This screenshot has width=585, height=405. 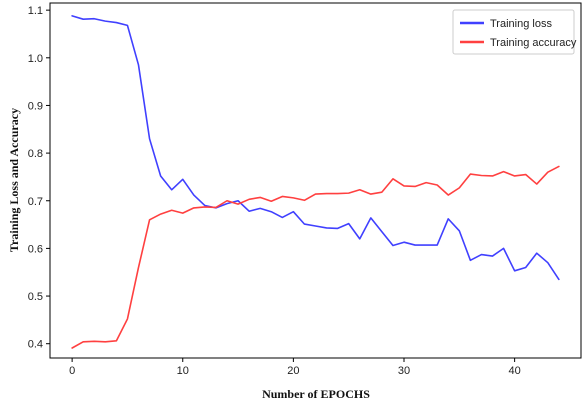 I want to click on x-tick-label: 20, so click(x=293, y=371).